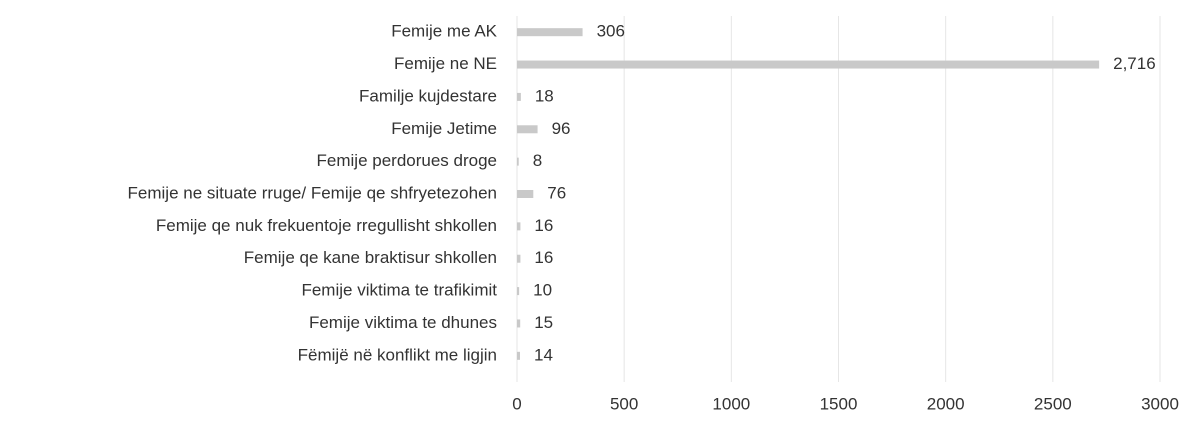 The image size is (1200, 426). I want to click on x-tick-label: 0, so click(516, 403).